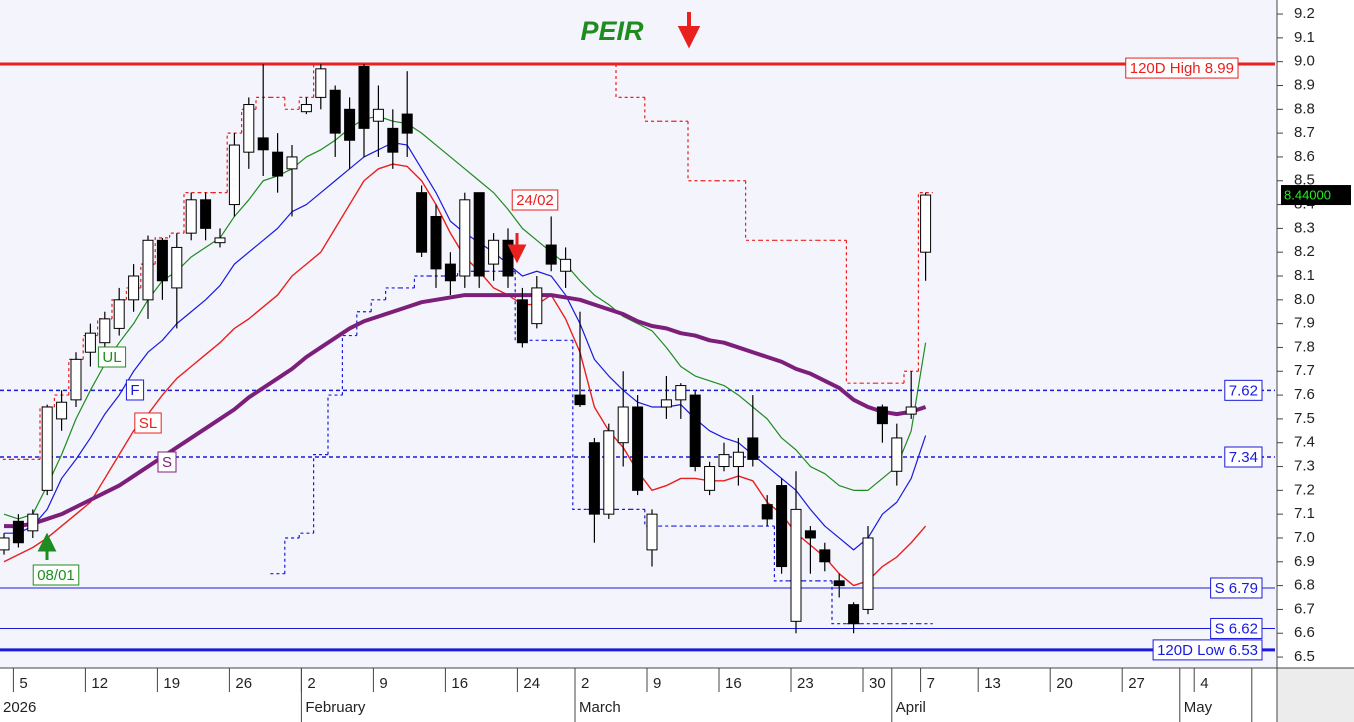 The height and width of the screenshot is (722, 1354). What do you see at coordinates (243, 683) in the screenshot?
I see `x-tick-label: 26` at bounding box center [243, 683].